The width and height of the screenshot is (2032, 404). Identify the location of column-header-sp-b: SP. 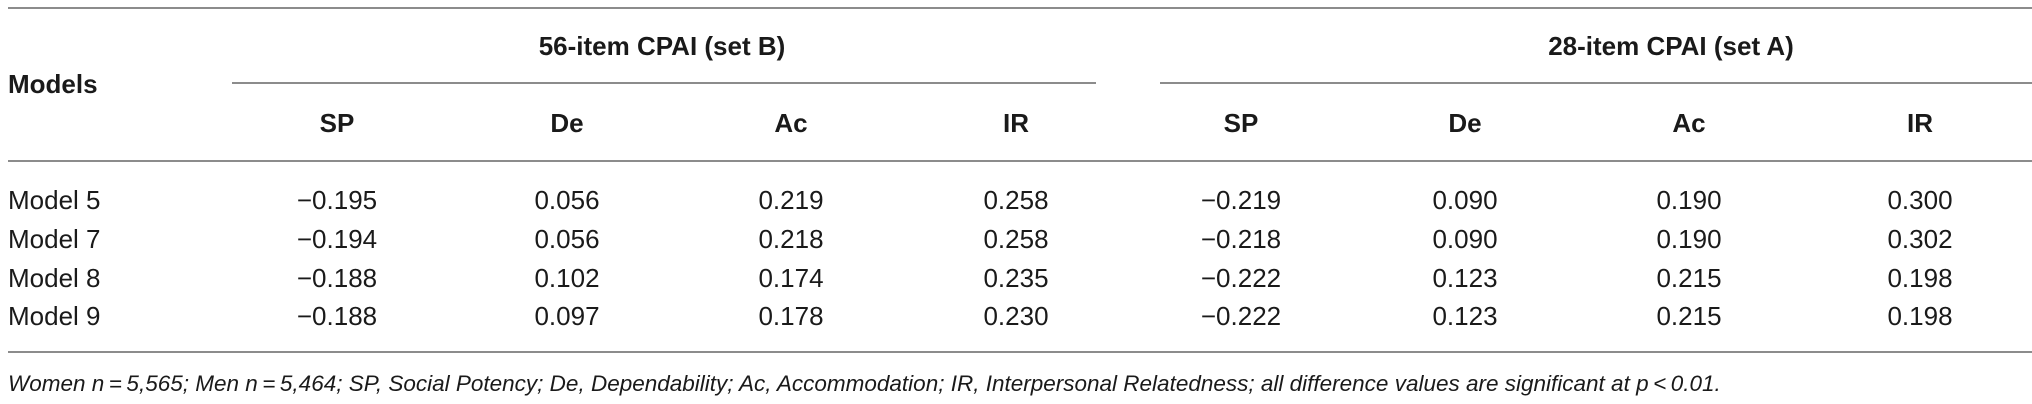
(337, 123).